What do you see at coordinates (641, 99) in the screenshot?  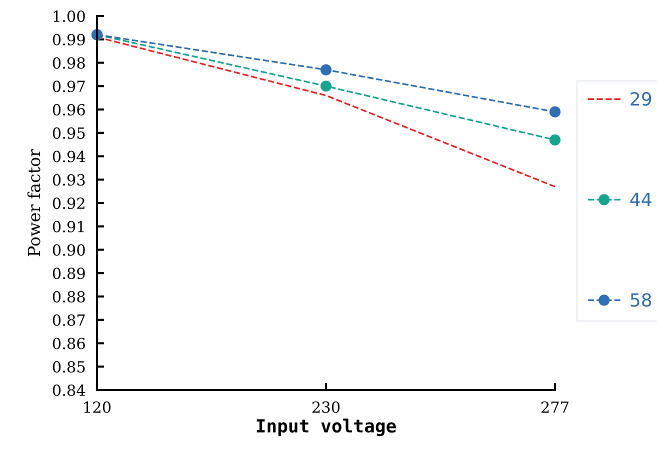 I see `legend-label: 29` at bounding box center [641, 99].